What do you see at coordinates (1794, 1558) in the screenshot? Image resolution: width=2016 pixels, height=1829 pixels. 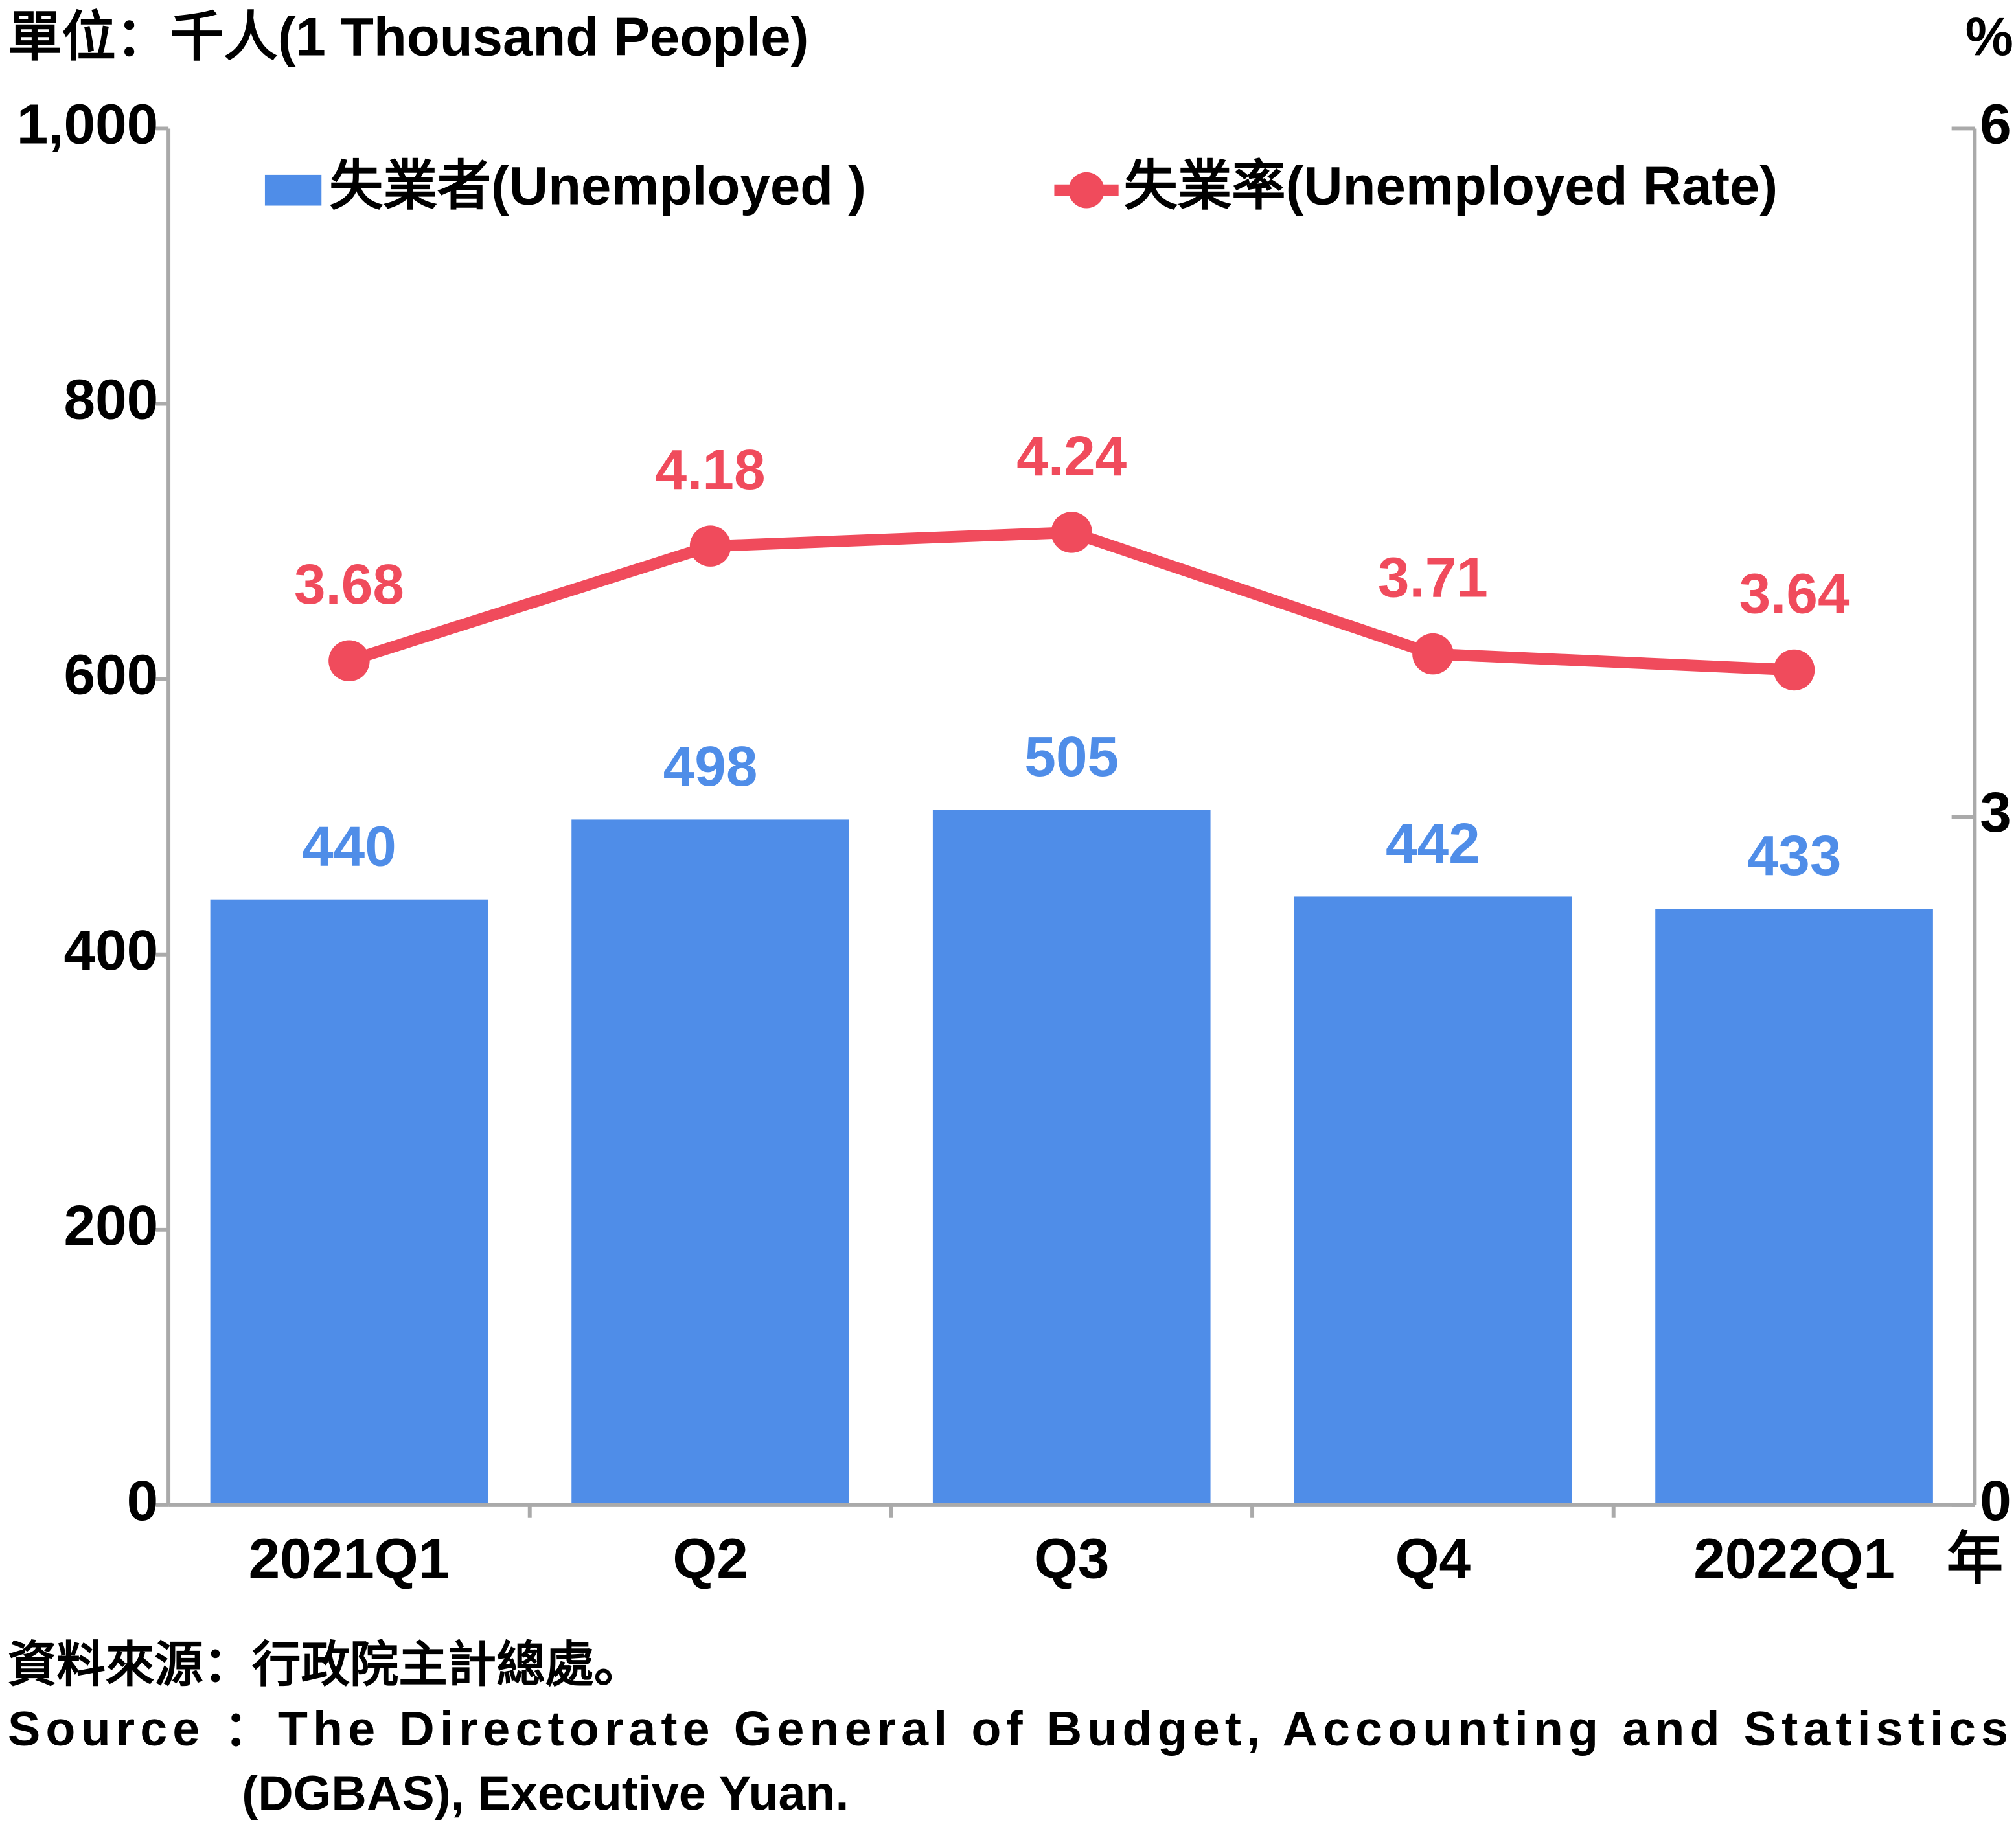 I see `x-tick-label: 2022Q1` at bounding box center [1794, 1558].